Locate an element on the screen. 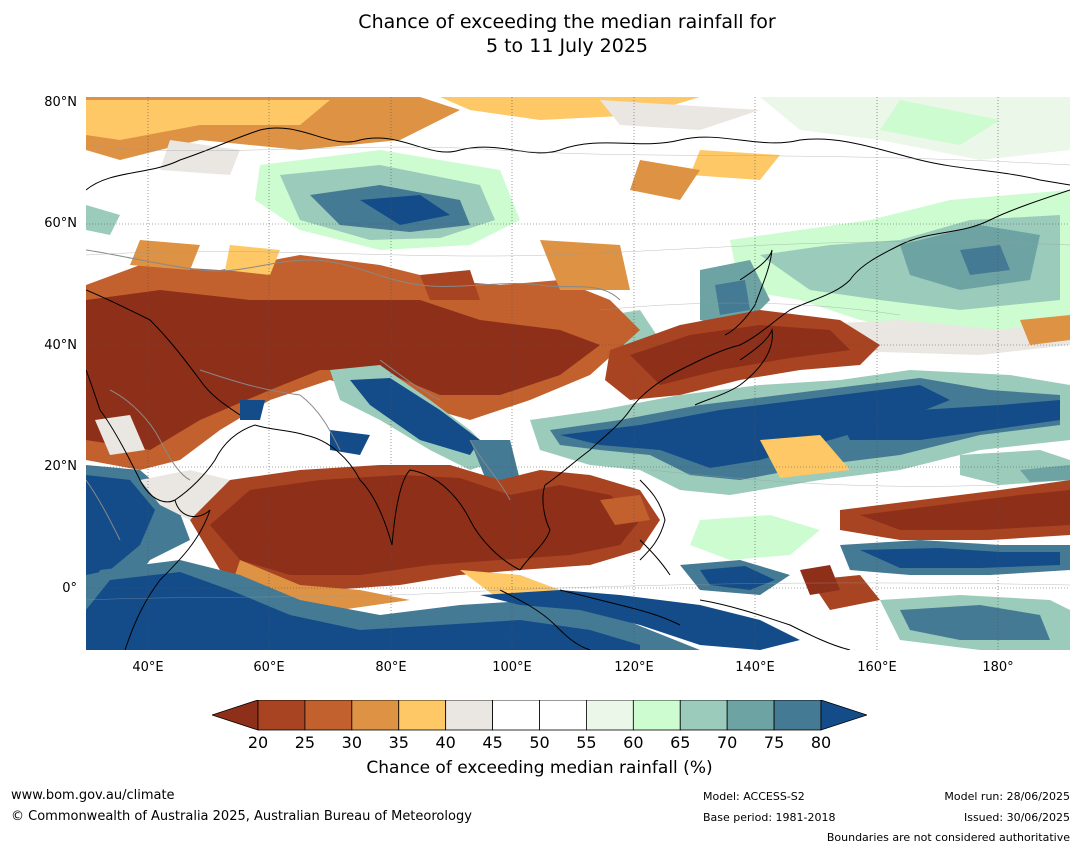 The height and width of the screenshot is (850, 1081). colorbar-arrow-low is located at coordinates (235, 715).